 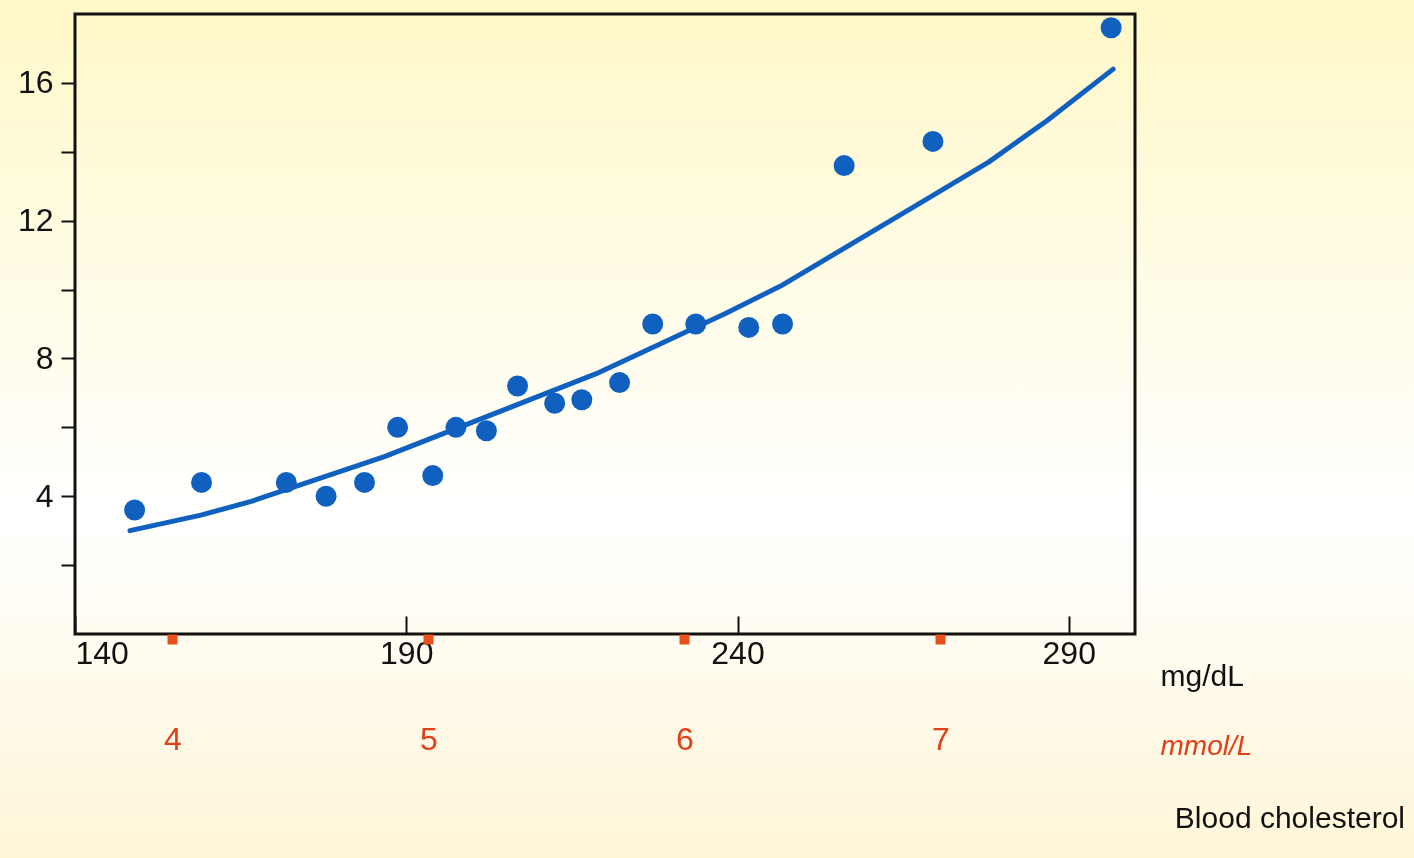 What do you see at coordinates (35, 82) in the screenshot?
I see `y-tick-label: 16` at bounding box center [35, 82].